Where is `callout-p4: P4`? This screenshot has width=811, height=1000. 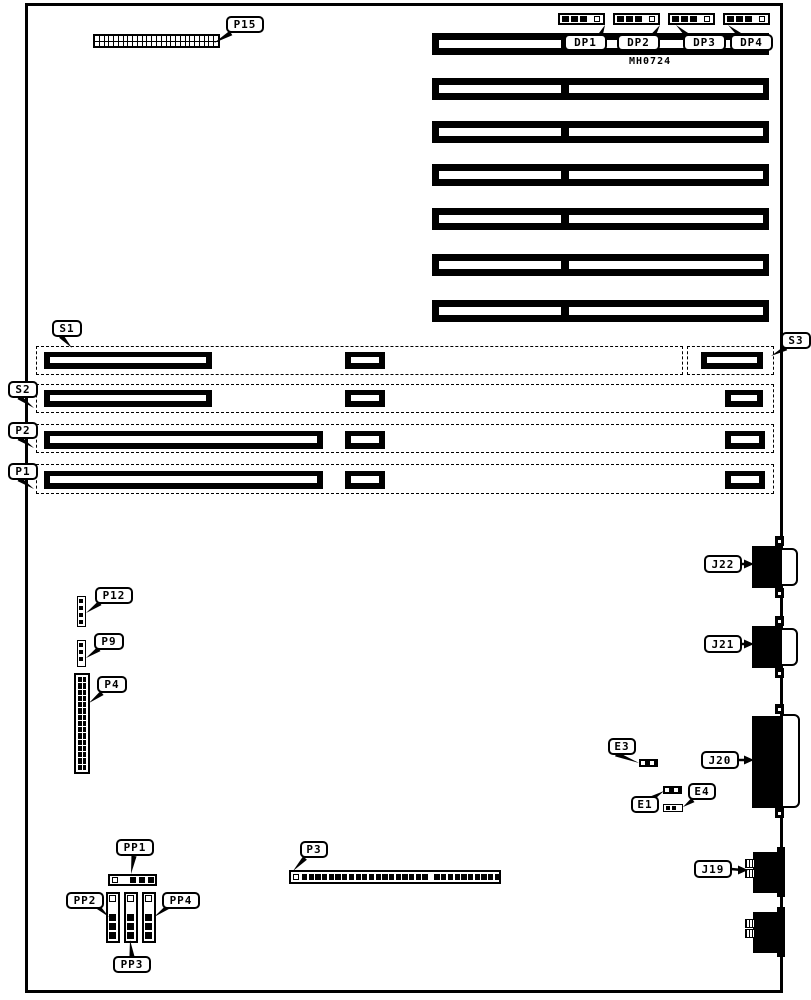
callout-p4: P4 is located at coordinates (112, 684).